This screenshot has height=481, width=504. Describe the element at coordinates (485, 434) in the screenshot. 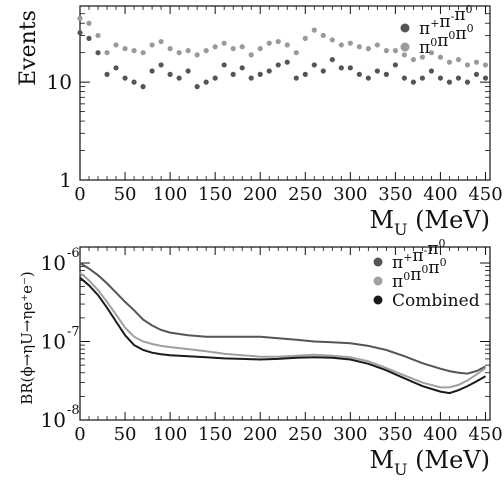

I see `x-tick-label: 450` at that location.